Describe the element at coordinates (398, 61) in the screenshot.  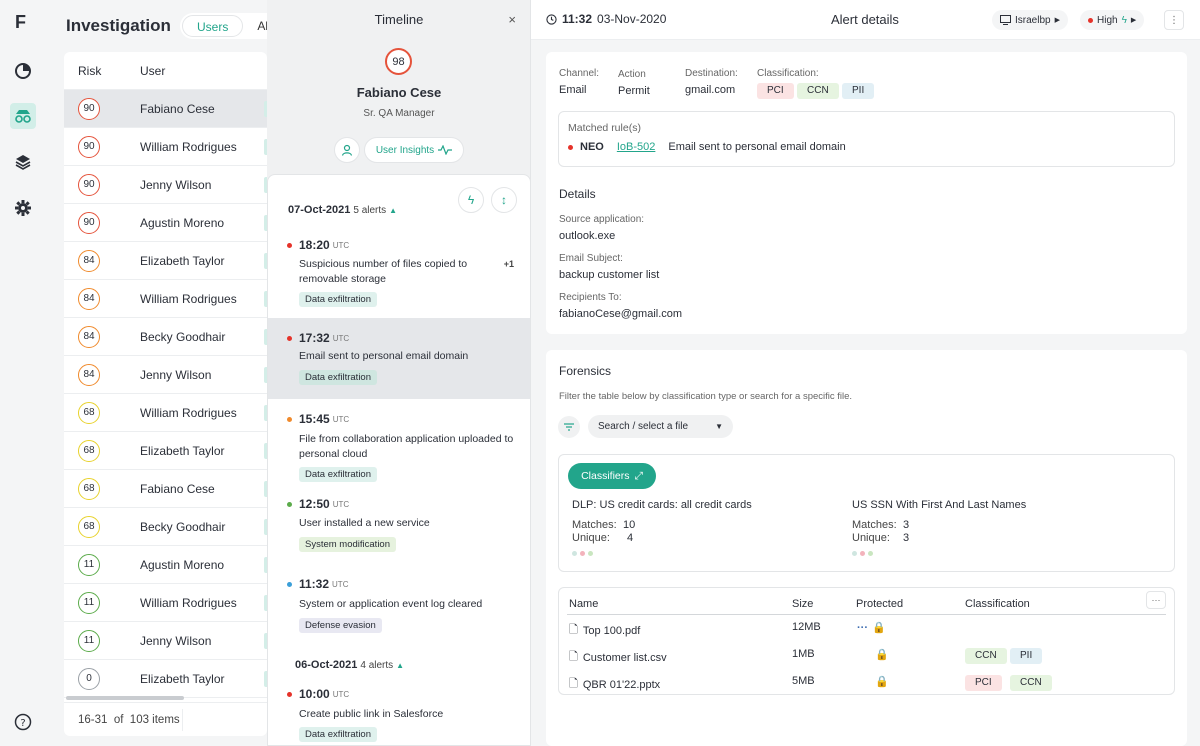
I see `user-risk-score: 98` at that location.